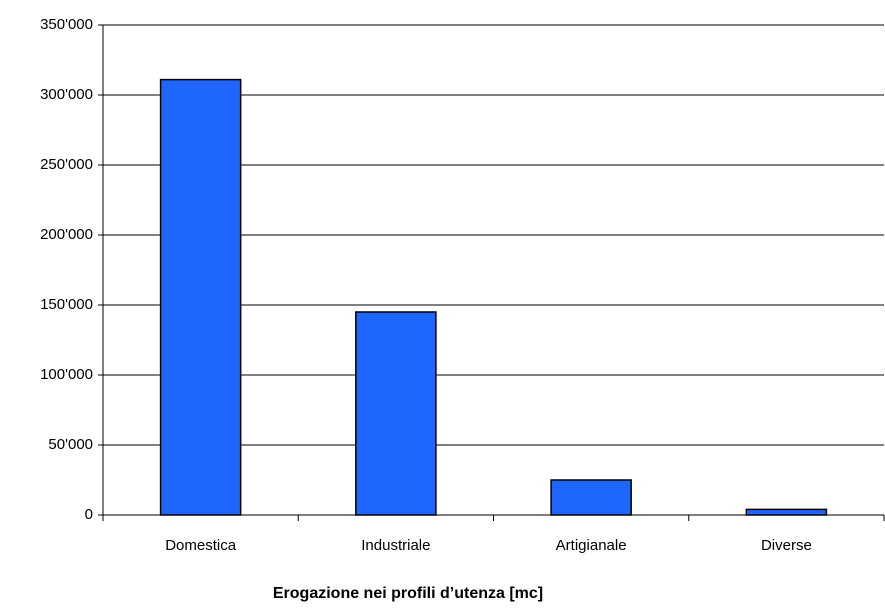  Describe the element at coordinates (66, 304) in the screenshot. I see `y-tick-label: 150'000` at that location.